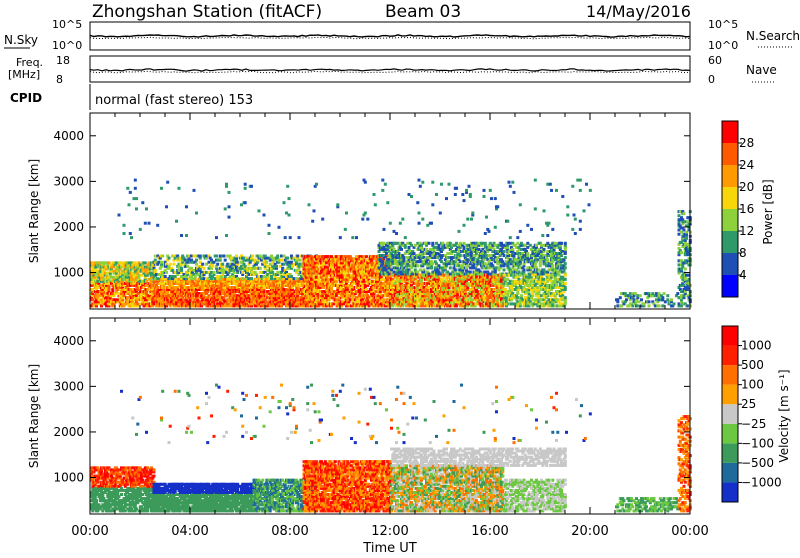  Describe the element at coordinates (207, 12) in the screenshot. I see `station-title: Zhongshan Station (fitACF)` at that location.